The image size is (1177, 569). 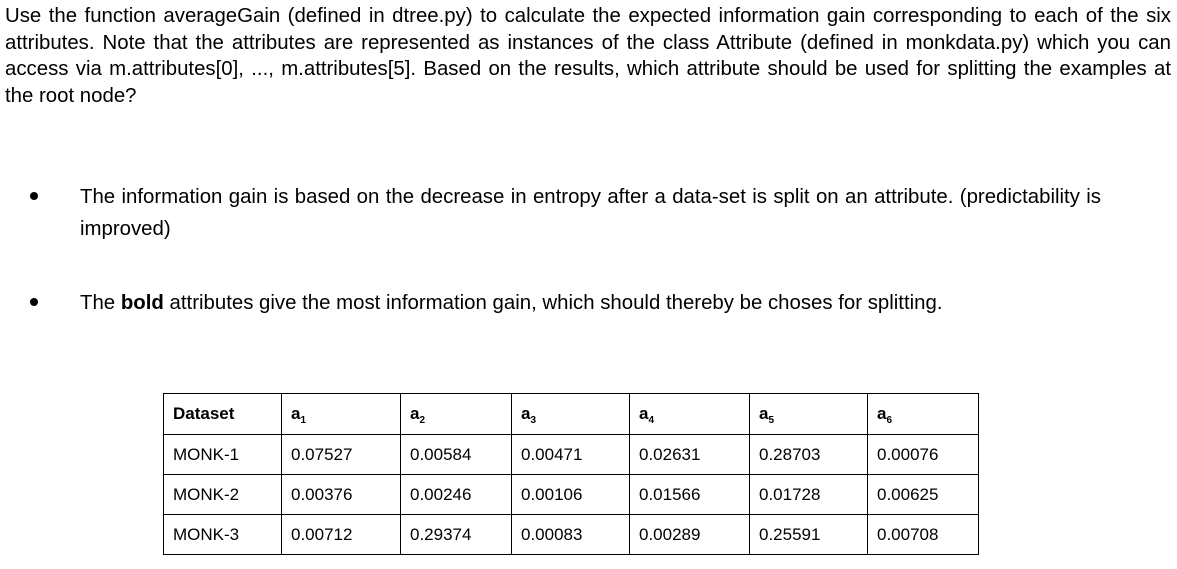 I want to click on gain-value: 0.00289, so click(x=689, y=534).